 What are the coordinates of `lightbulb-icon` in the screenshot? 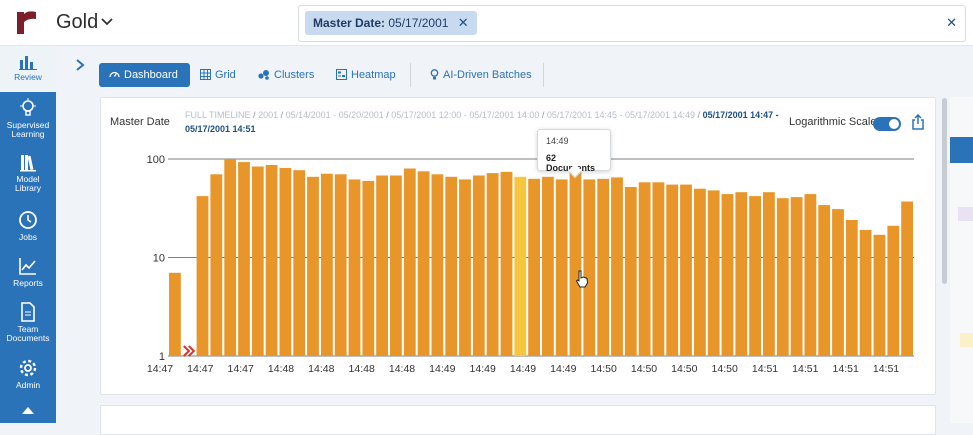 It's located at (28, 107).